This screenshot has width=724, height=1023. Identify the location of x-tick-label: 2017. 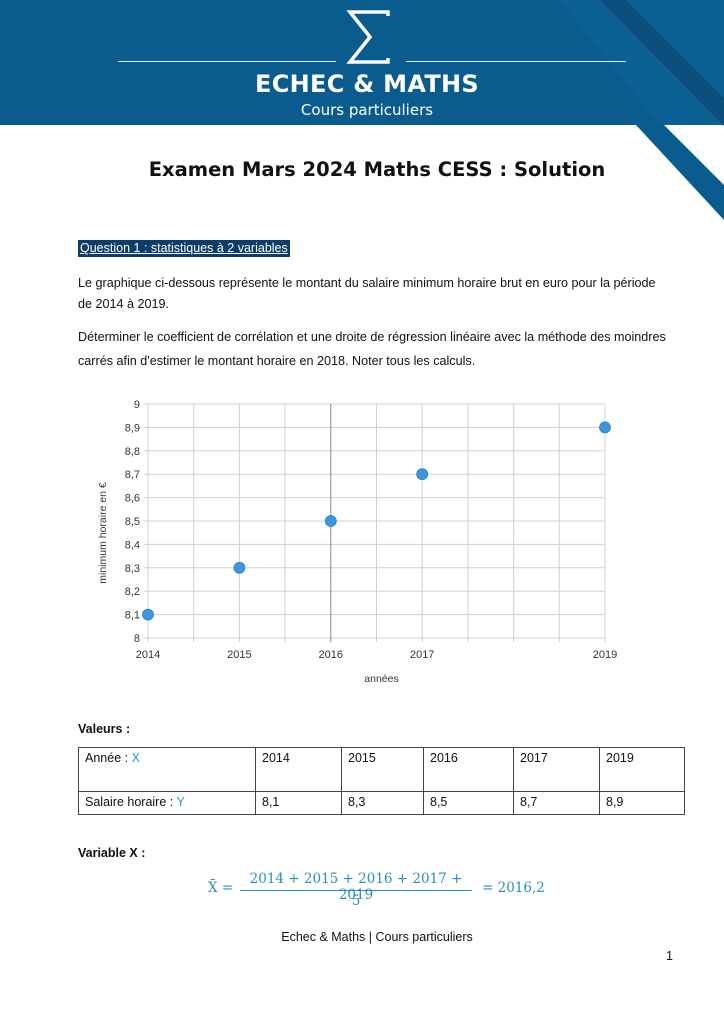
(422, 655).